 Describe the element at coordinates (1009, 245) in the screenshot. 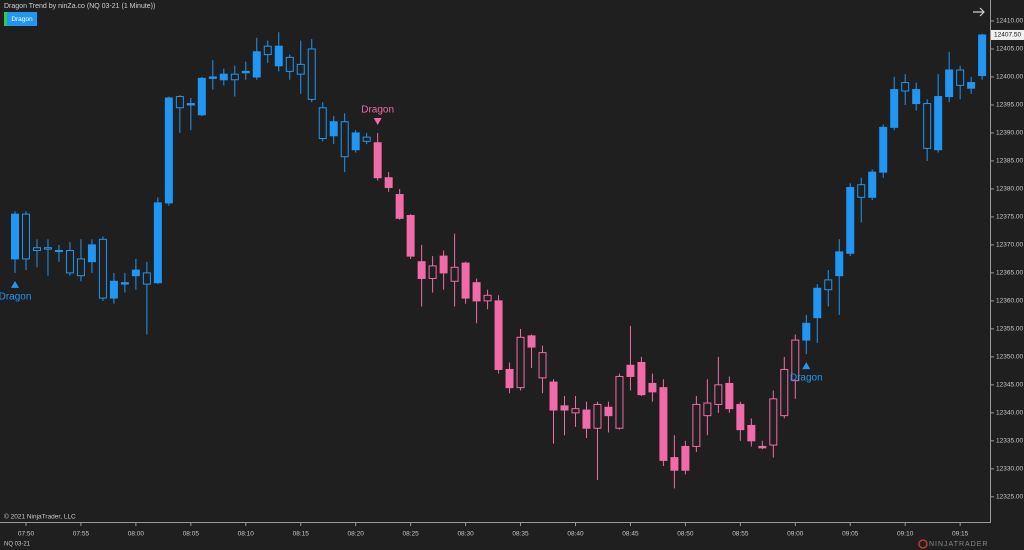

I see `y-tick-label: 12370.00` at that location.